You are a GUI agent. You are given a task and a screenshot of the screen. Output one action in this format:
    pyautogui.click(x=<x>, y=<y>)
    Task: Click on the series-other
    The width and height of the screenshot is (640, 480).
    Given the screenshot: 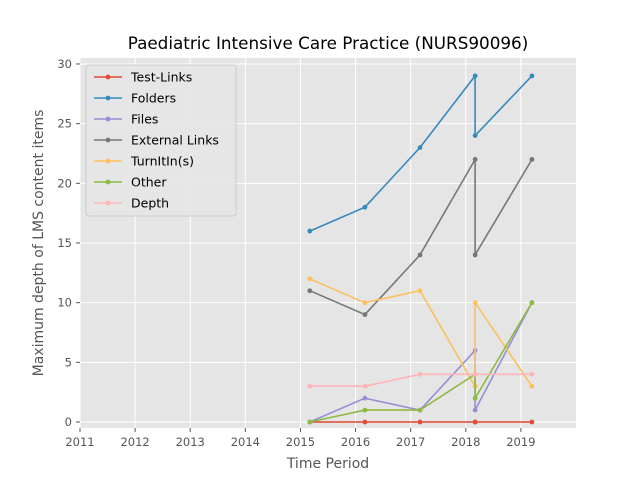 What is the action you would take?
    pyautogui.click(x=421, y=362)
    